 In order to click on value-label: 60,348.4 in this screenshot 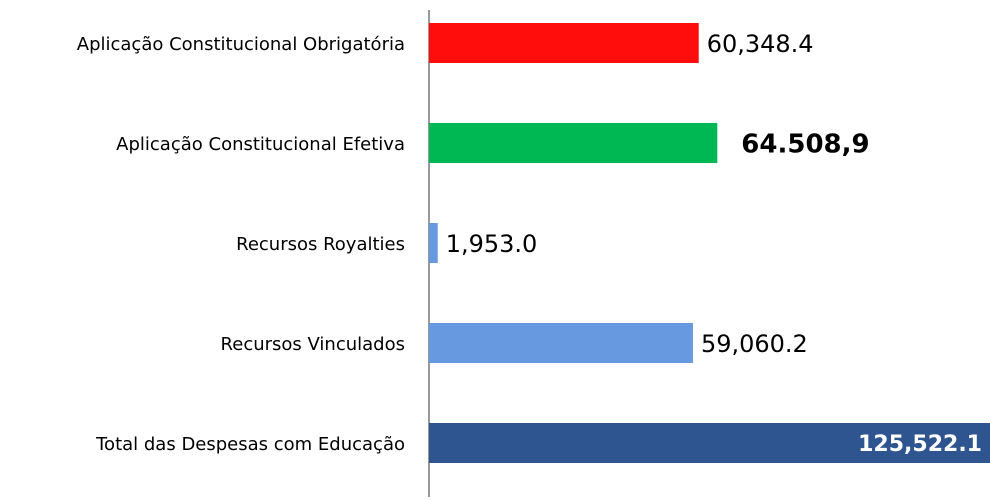, I will do `click(760, 44)`.